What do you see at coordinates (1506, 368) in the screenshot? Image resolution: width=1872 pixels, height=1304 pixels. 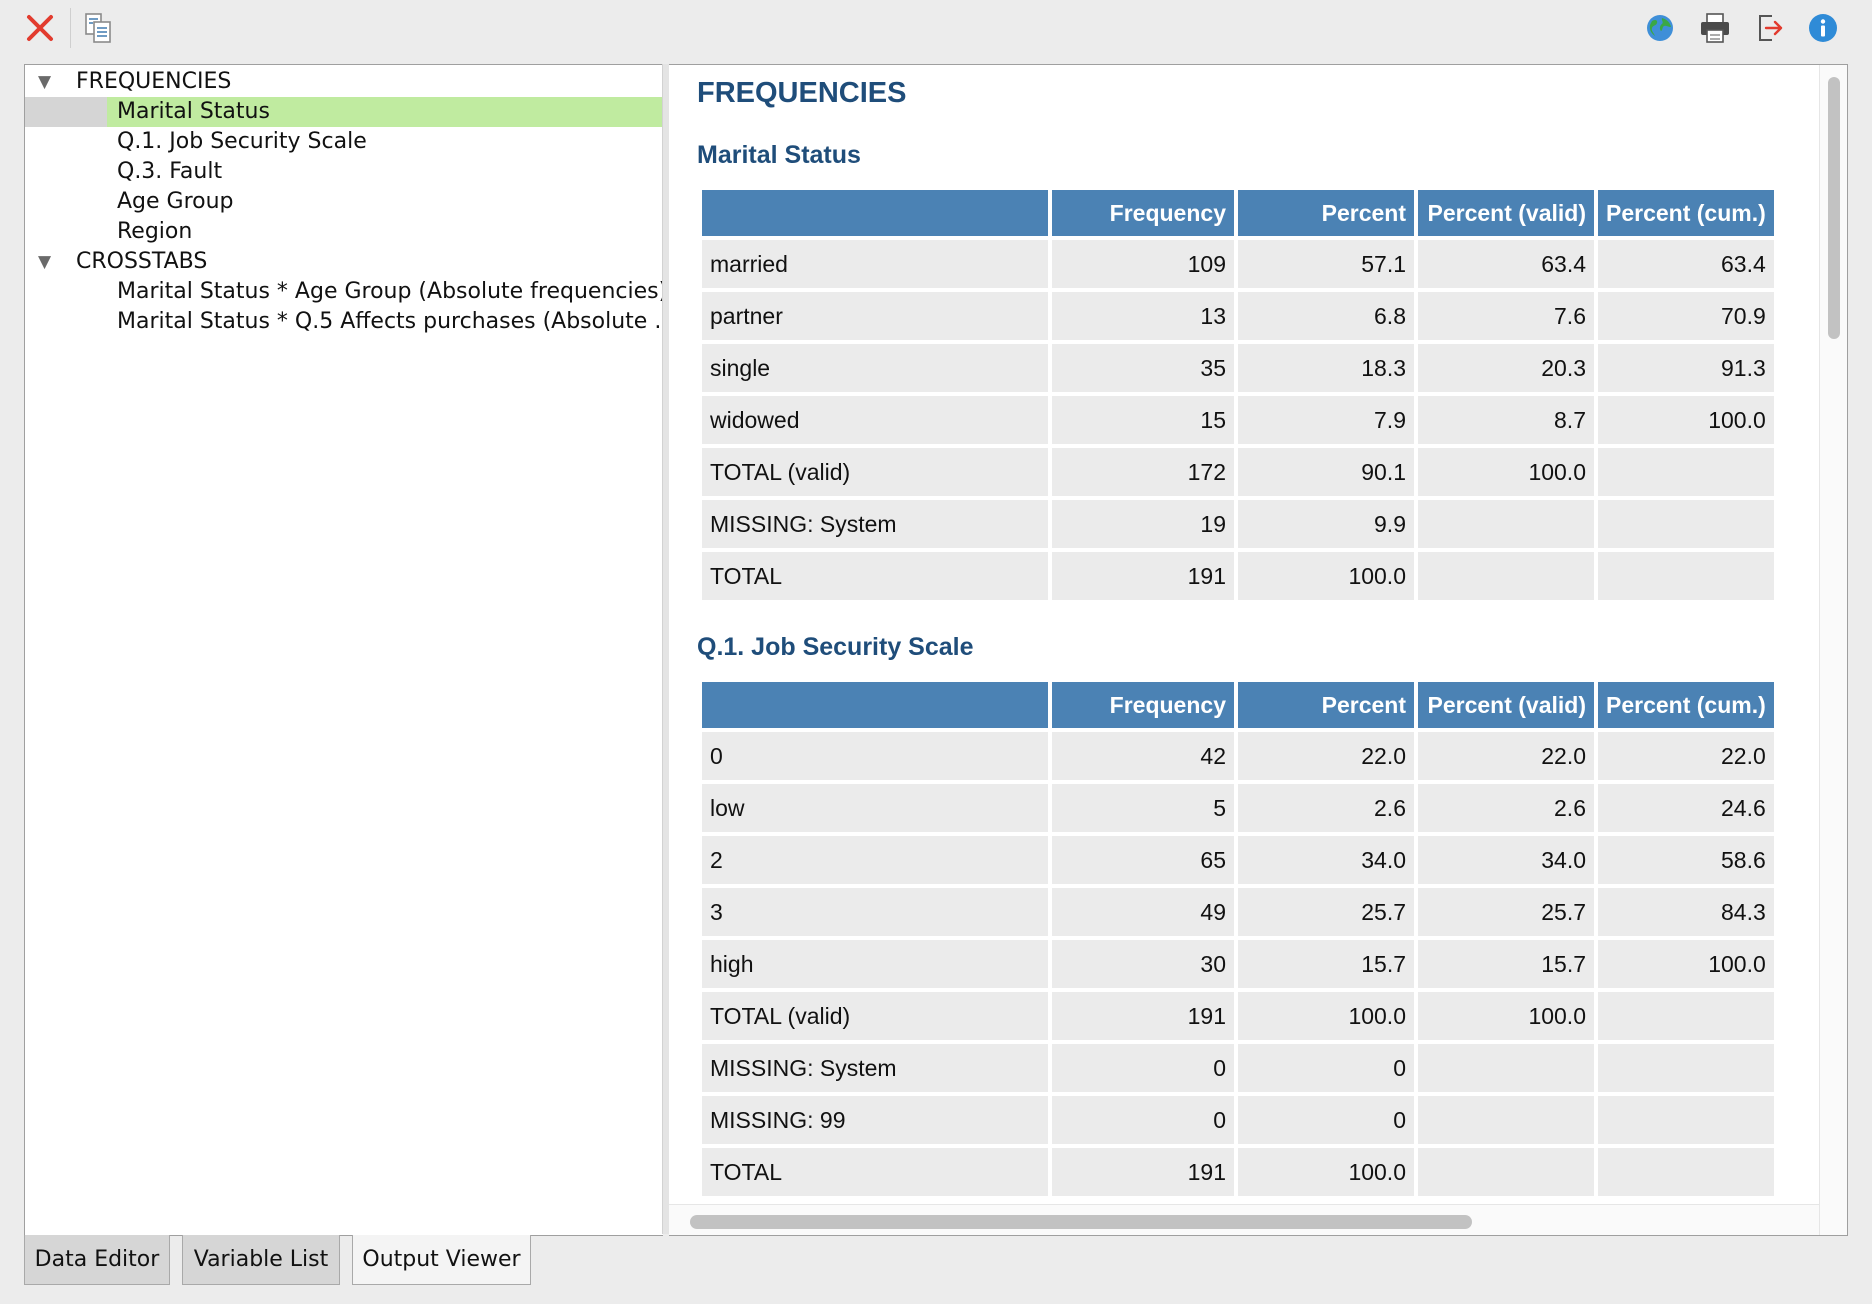 I see `table-cell: 20.3` at bounding box center [1506, 368].